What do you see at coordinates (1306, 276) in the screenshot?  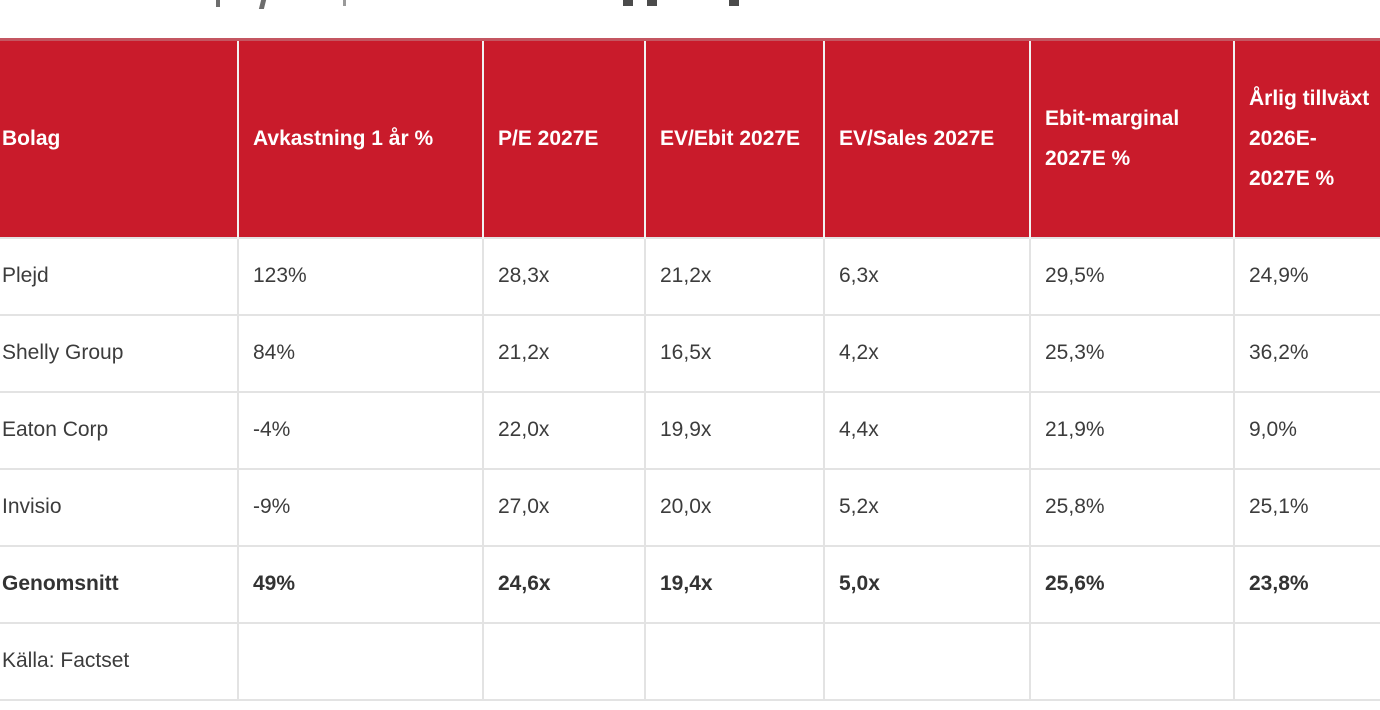 I see `value-cell: 24,9%` at bounding box center [1306, 276].